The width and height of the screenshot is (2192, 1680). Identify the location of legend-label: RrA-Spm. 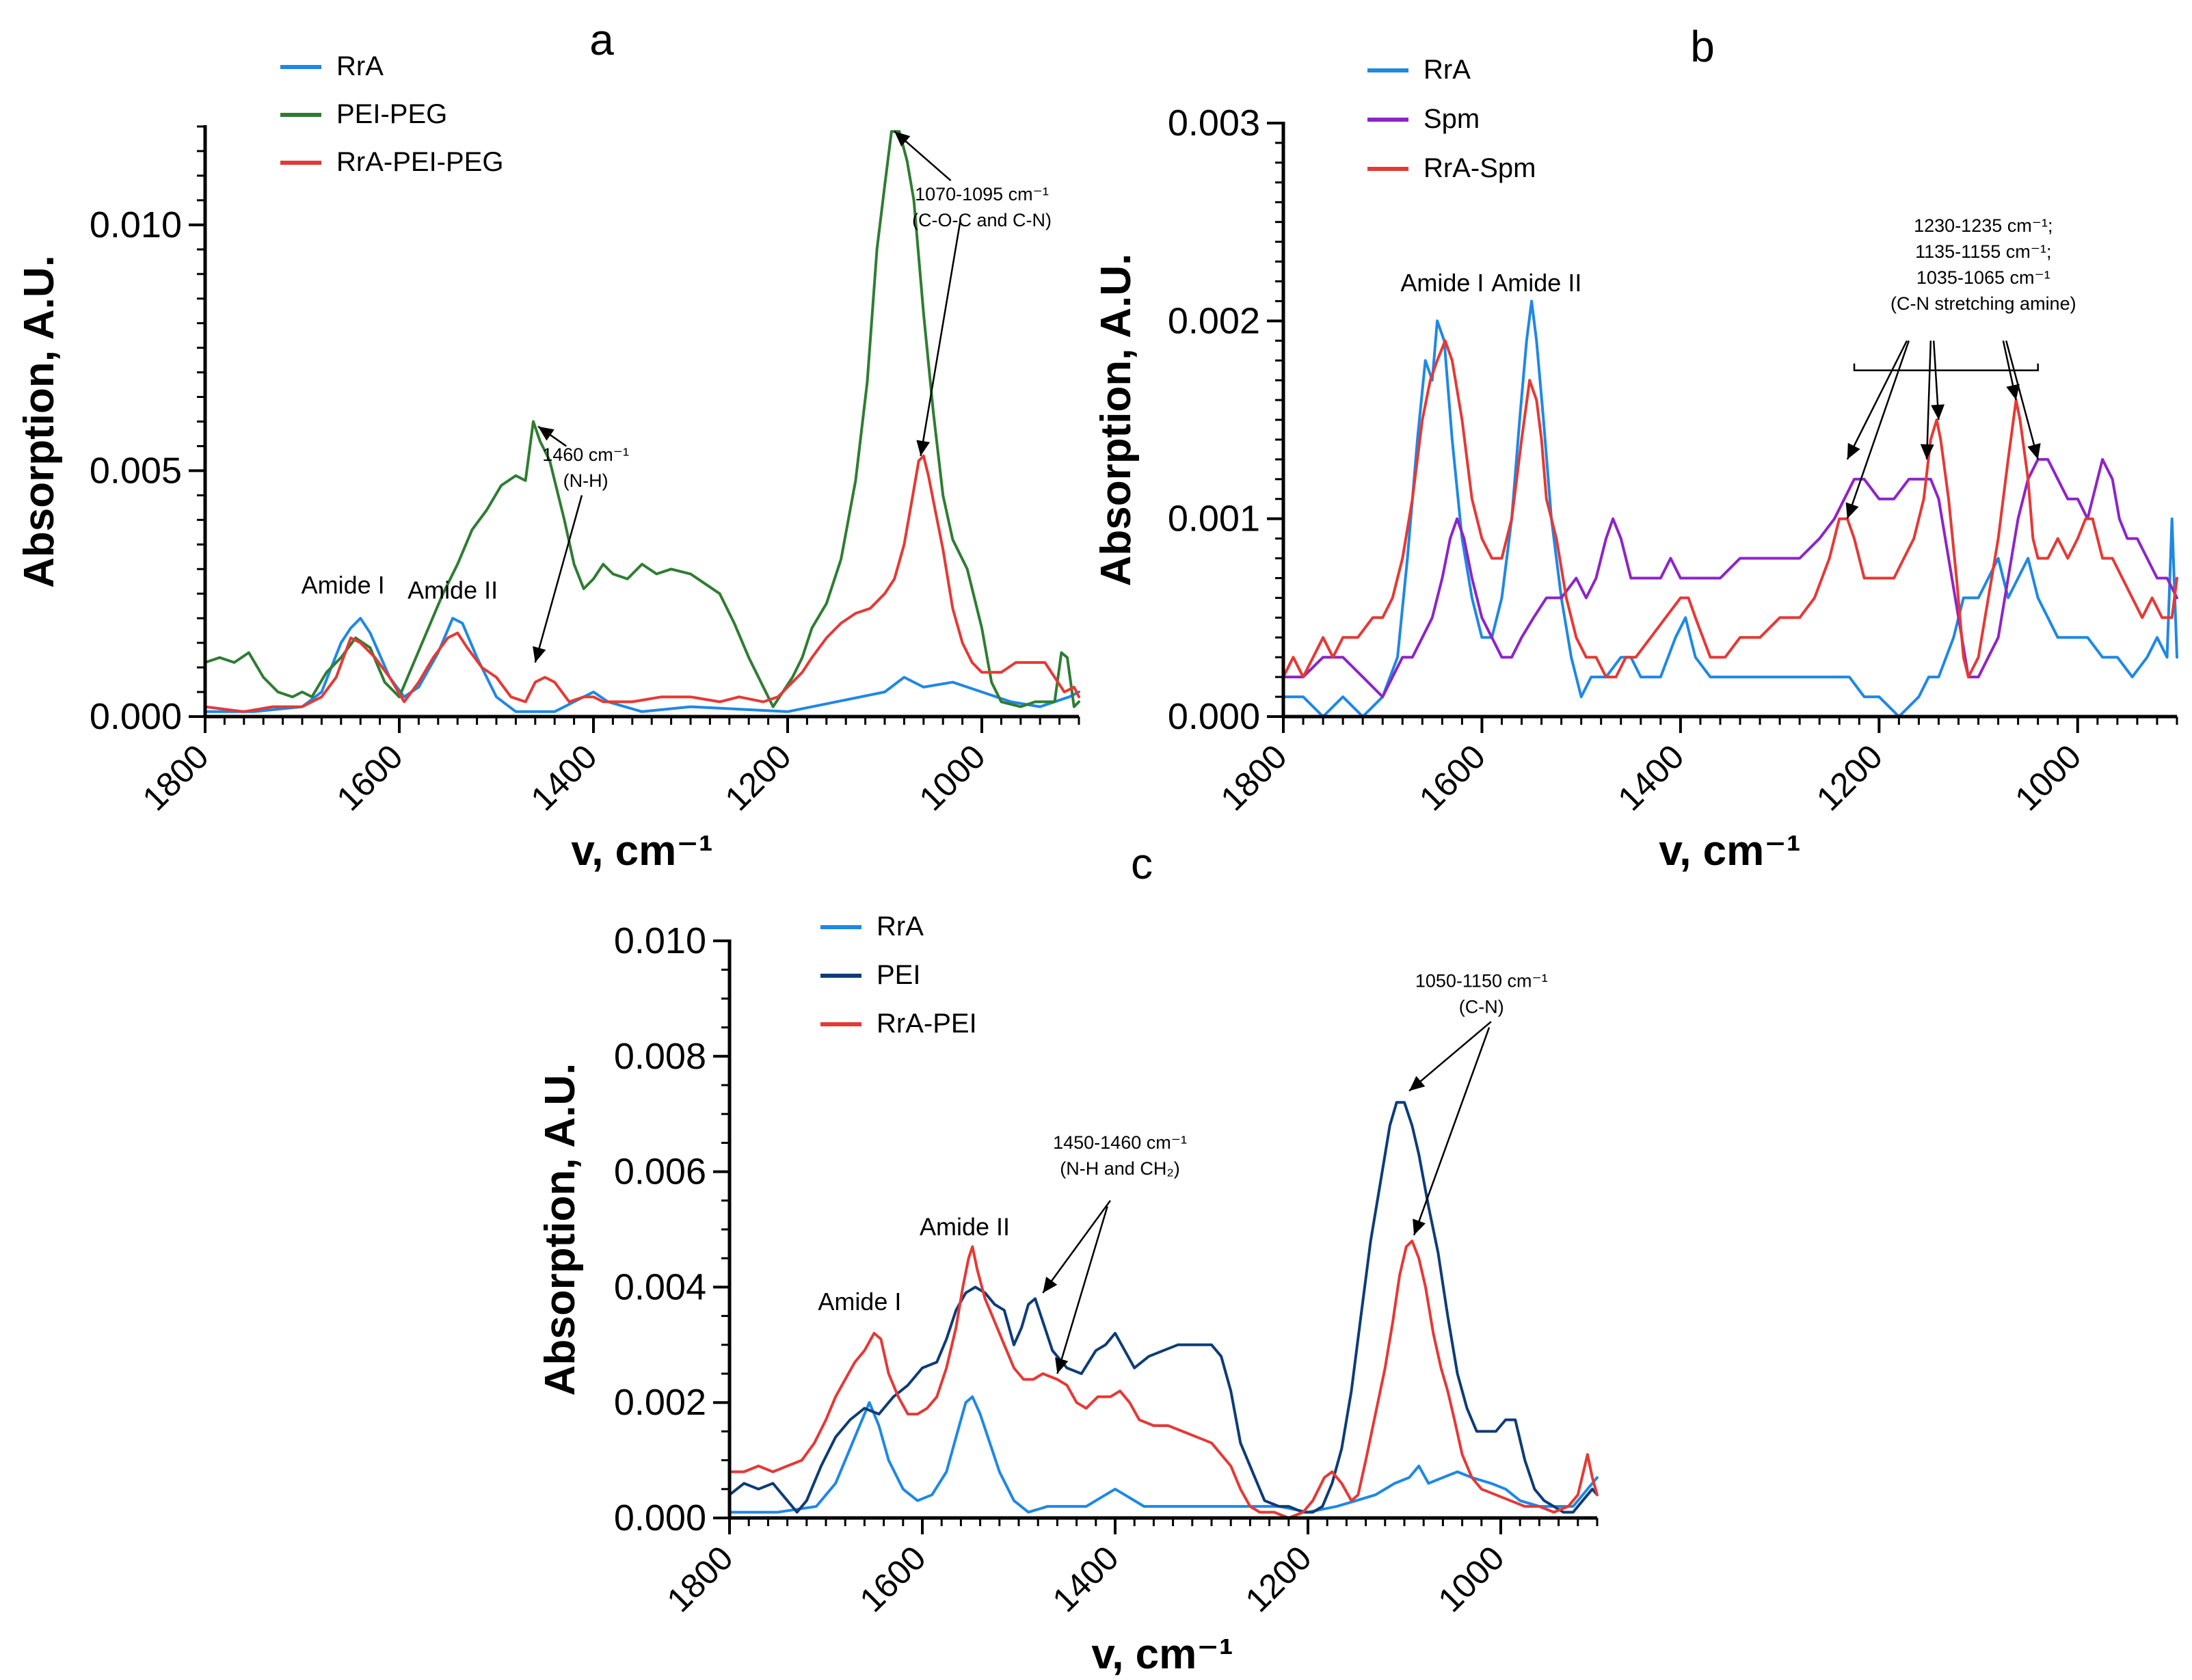
(1480, 168).